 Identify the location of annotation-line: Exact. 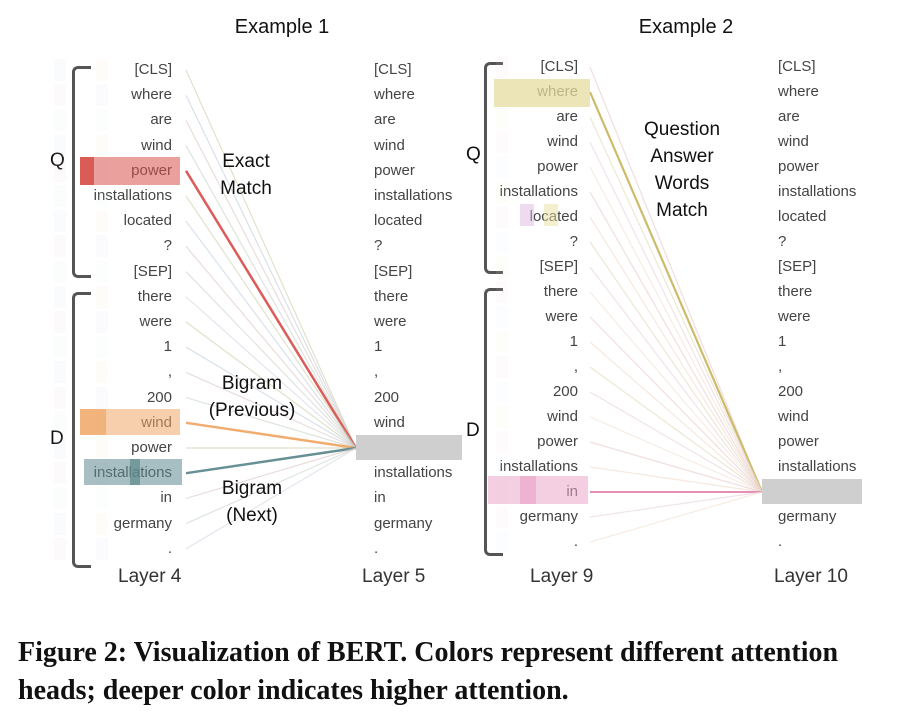
(246, 161).